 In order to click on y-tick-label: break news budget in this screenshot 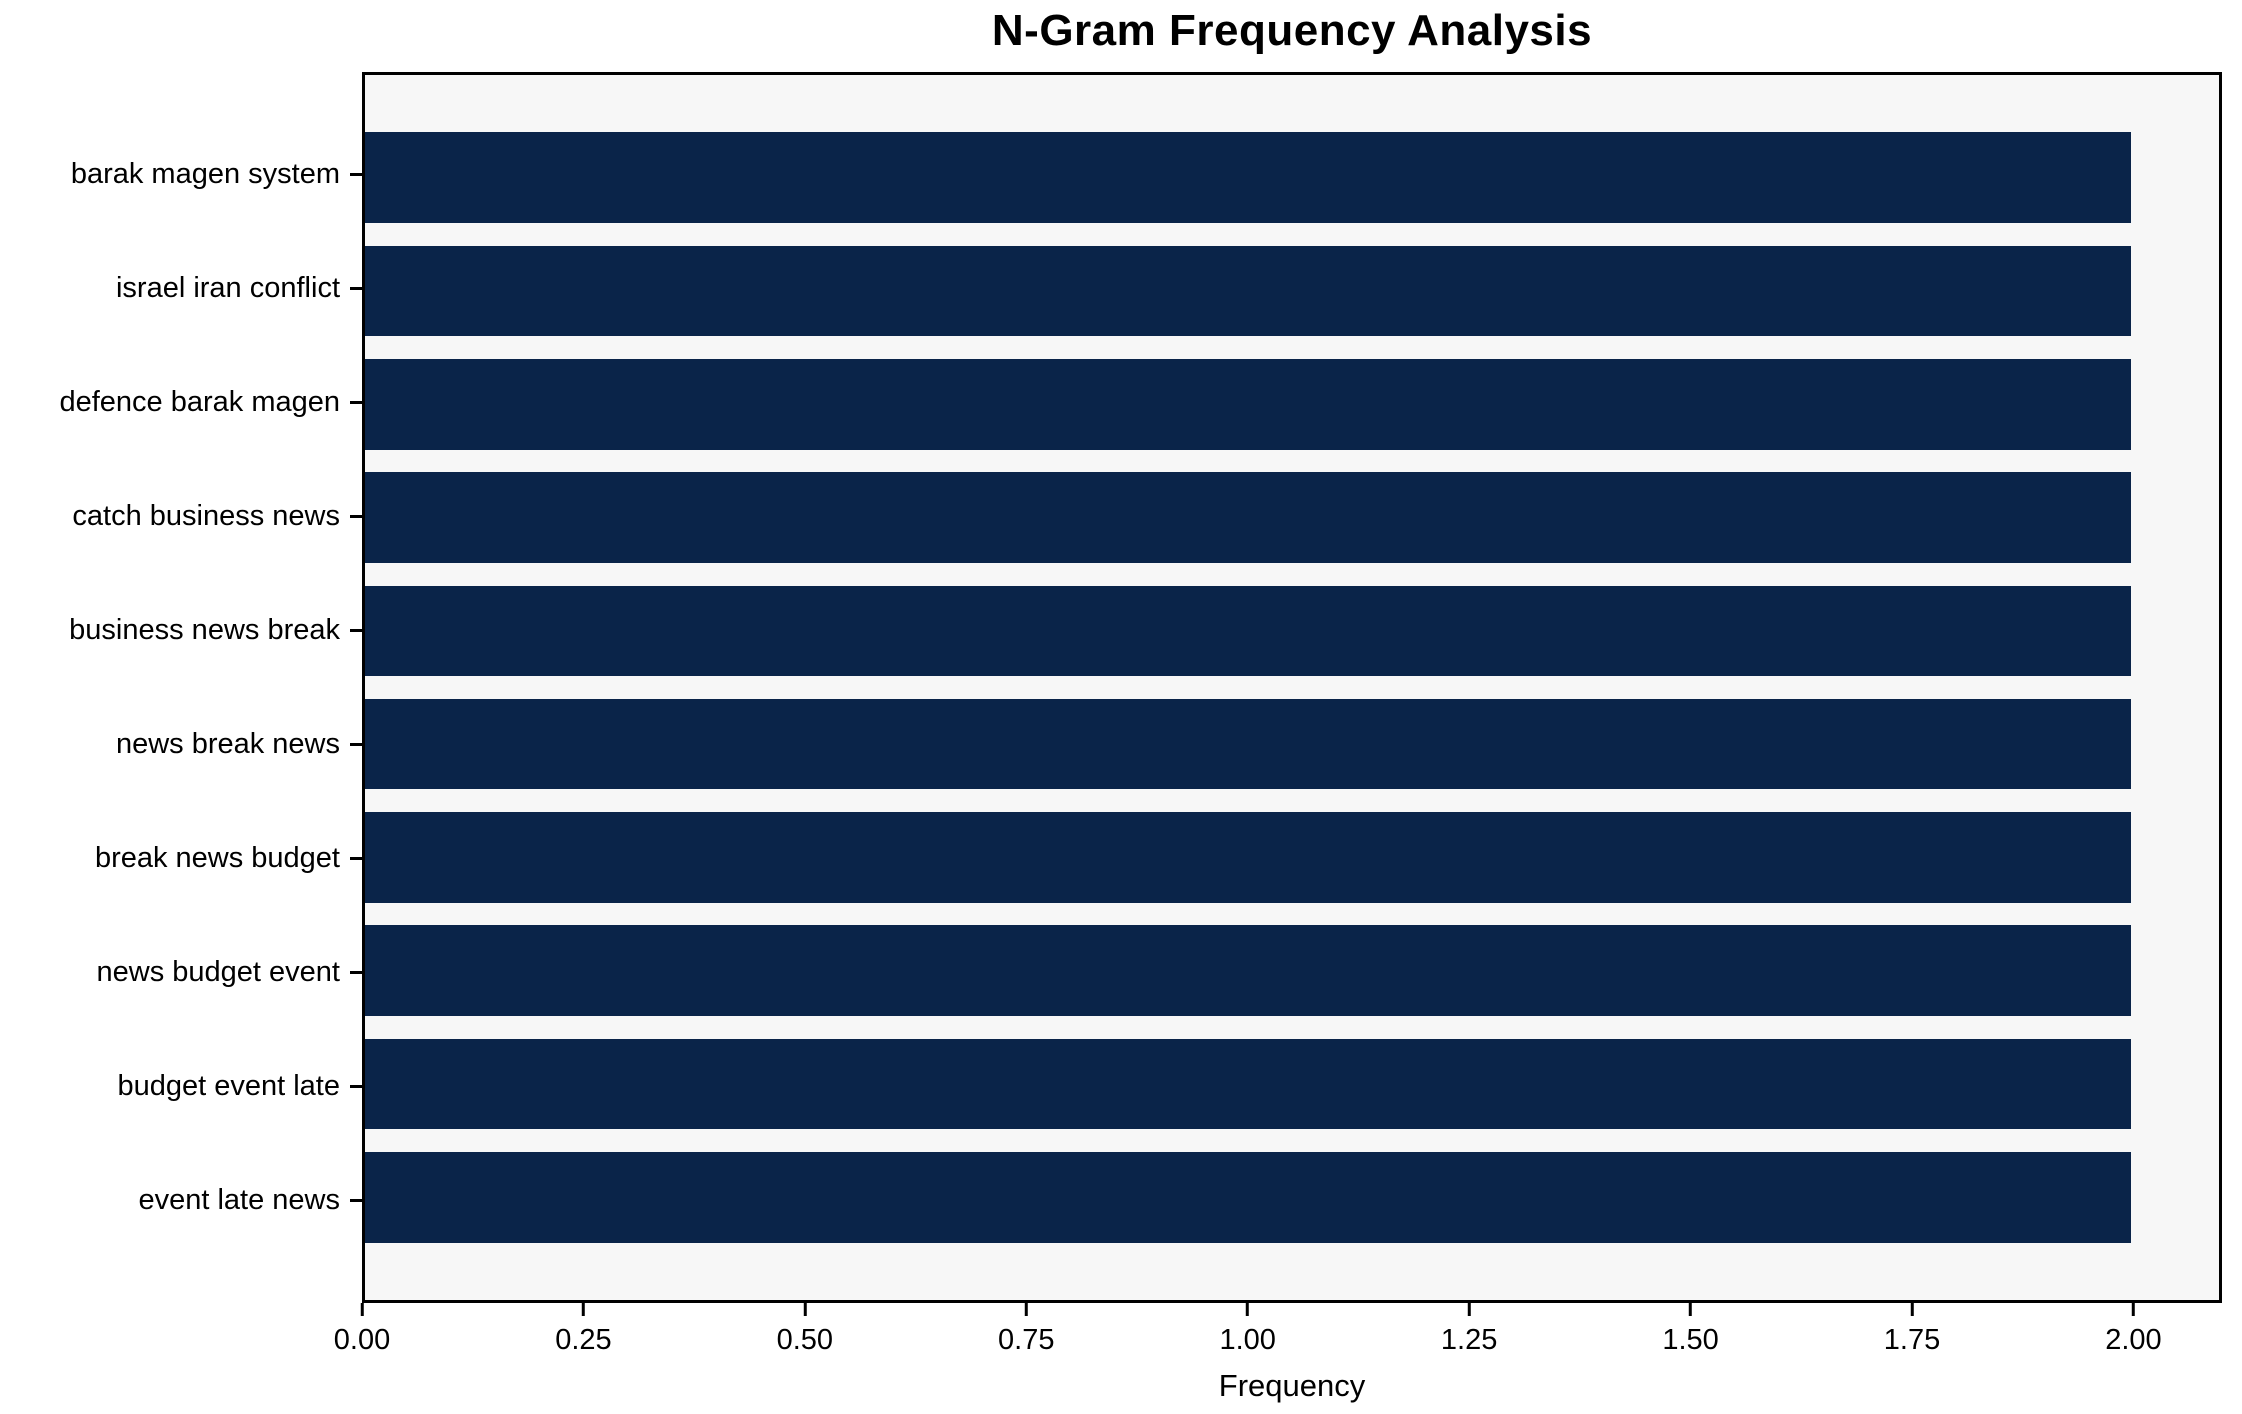, I will do `click(217, 857)`.